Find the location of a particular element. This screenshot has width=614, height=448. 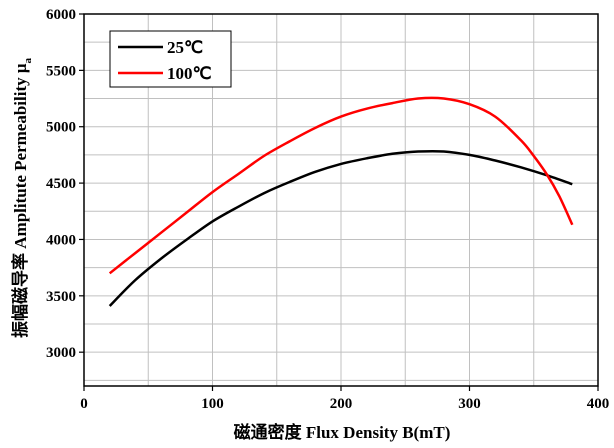

y-tick-label: 3500 is located at coordinates (61, 297).